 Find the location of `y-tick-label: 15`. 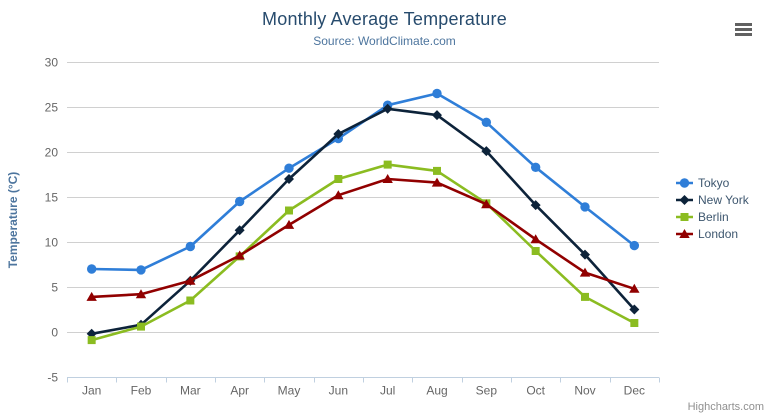

y-tick-label: 15 is located at coordinates (52, 198).